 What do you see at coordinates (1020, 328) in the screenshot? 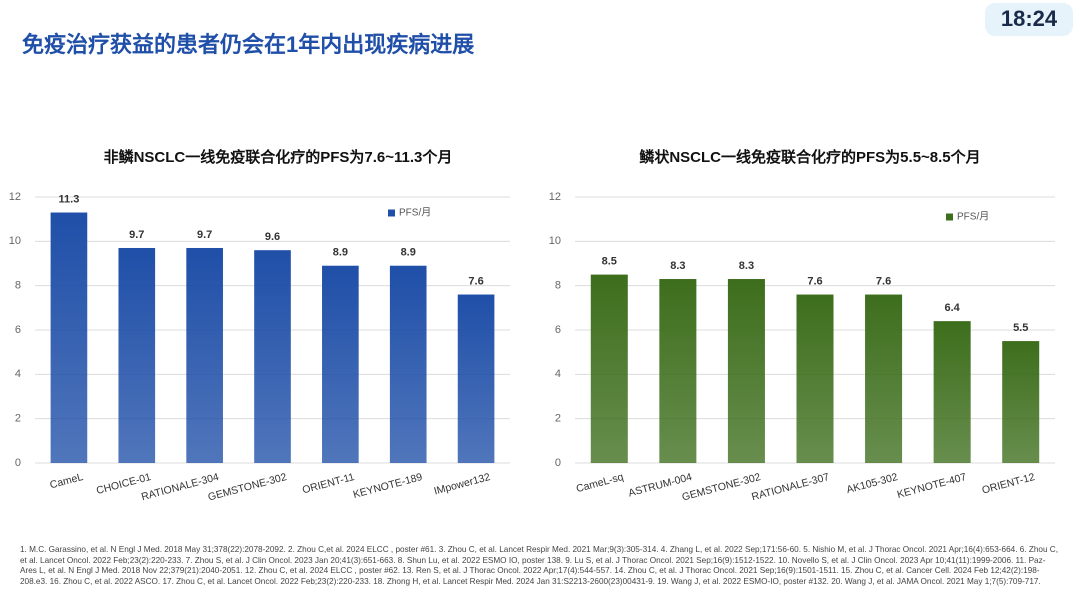
I see `value-label: 5.5` at bounding box center [1020, 328].